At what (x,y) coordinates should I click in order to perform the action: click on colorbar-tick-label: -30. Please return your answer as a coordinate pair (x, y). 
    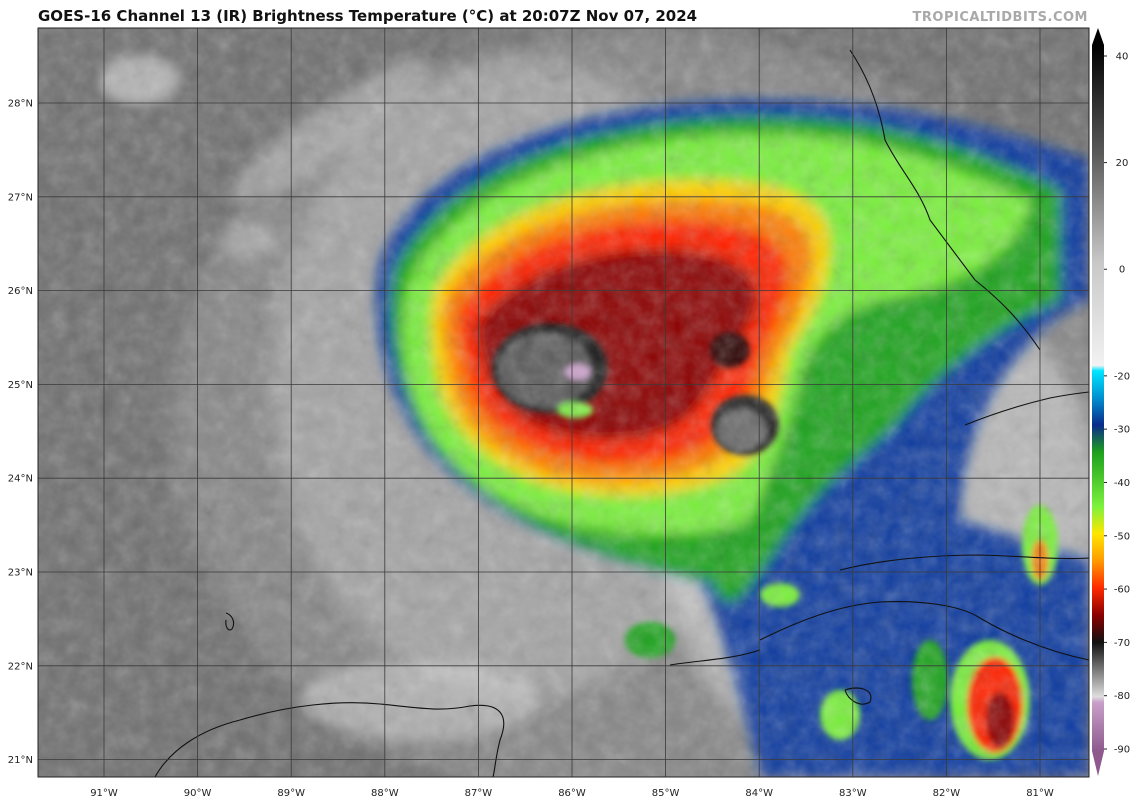
    Looking at the image, I should click on (1122, 430).